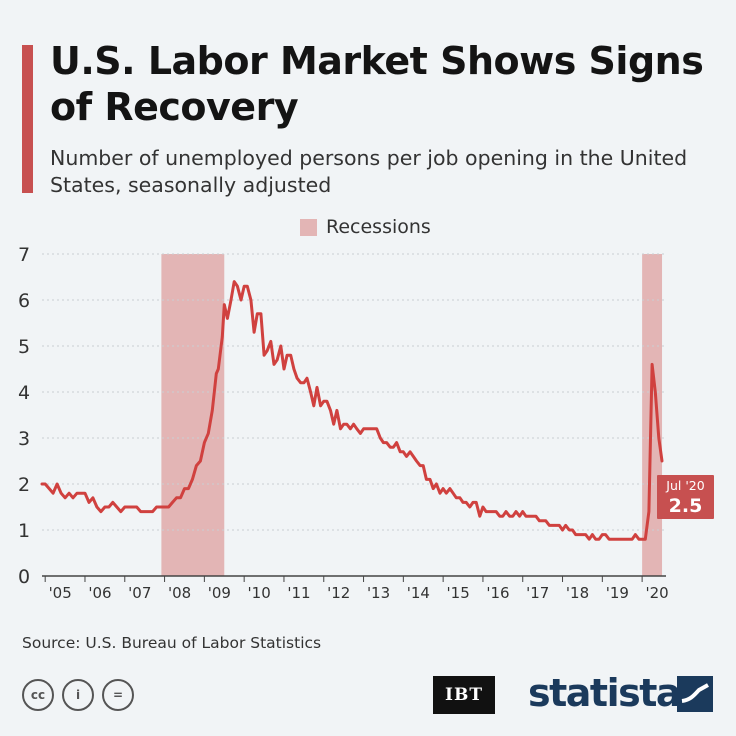  Describe the element at coordinates (24, 301) in the screenshot. I see `y-tick-label: 6` at that location.